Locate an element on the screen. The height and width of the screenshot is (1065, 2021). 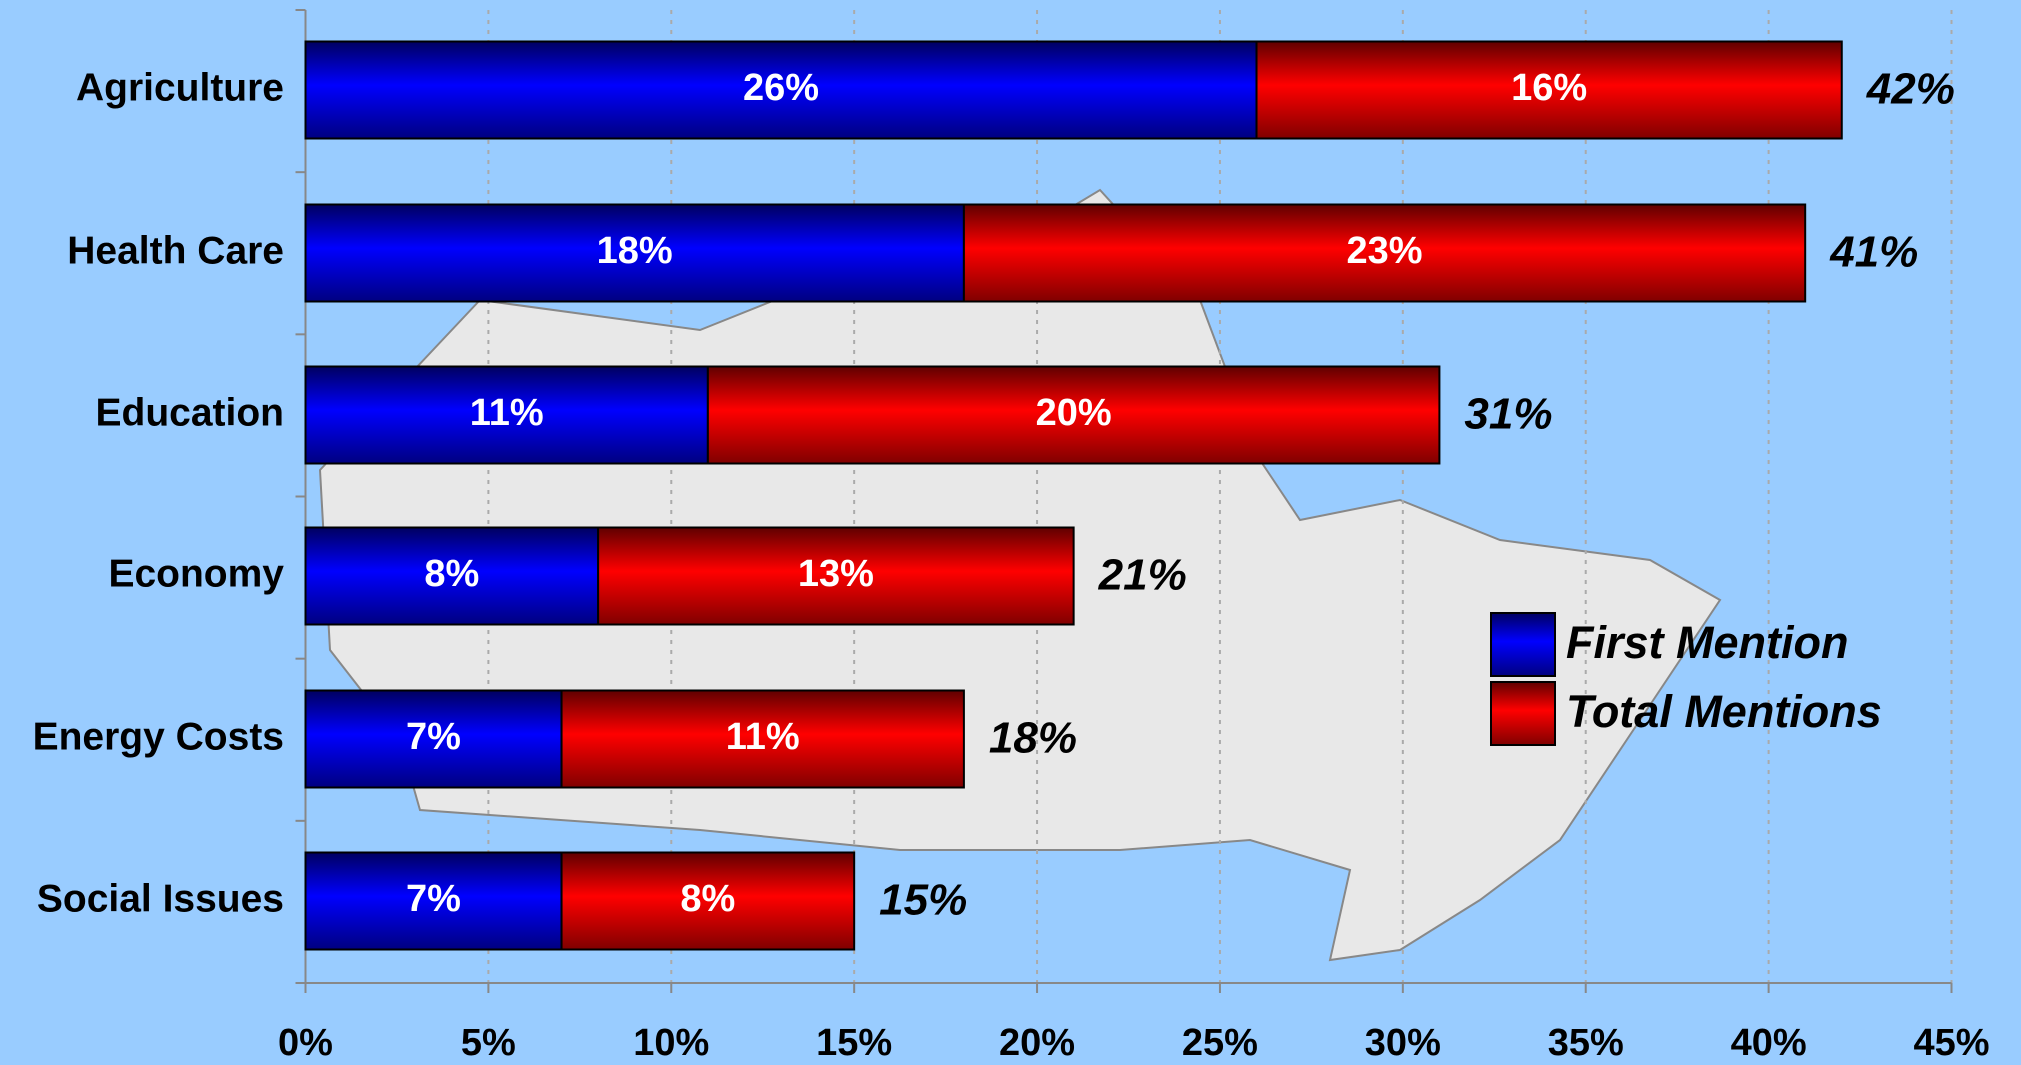
bar-value-label: 16% is located at coordinates (1549, 88).